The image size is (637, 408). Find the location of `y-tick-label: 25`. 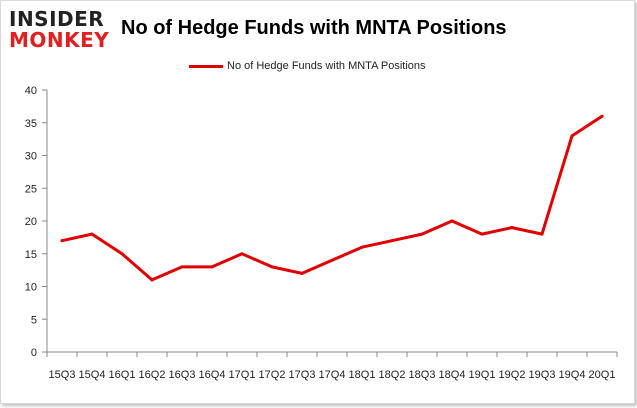

y-tick-label: 25 is located at coordinates (31, 189).